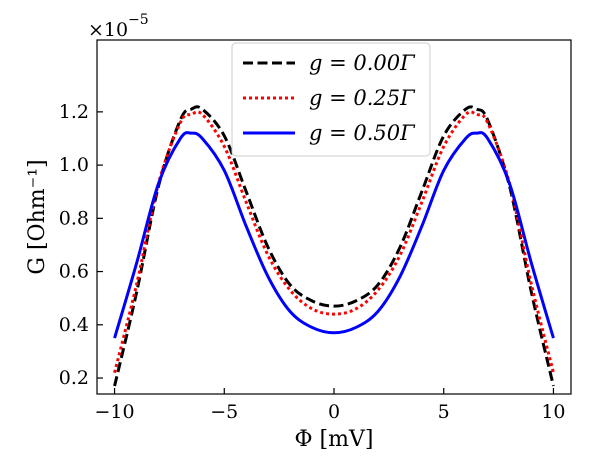  I want to click on legend-box, so click(331, 99).